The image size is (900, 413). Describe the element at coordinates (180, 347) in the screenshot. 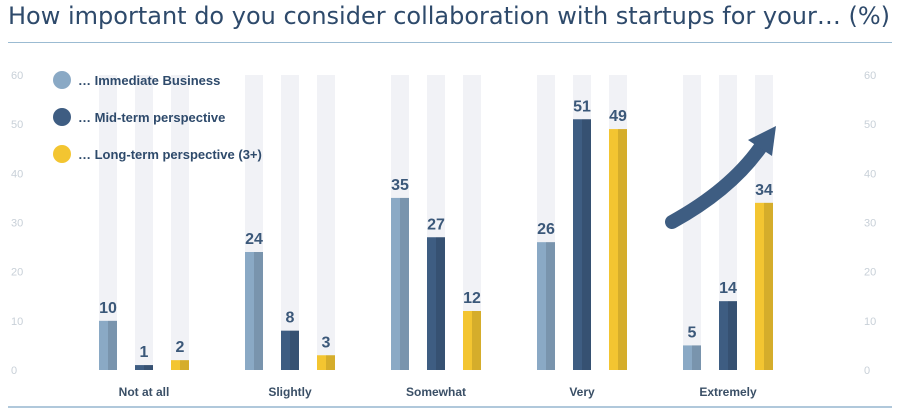

I see `data-label: 2` at that location.